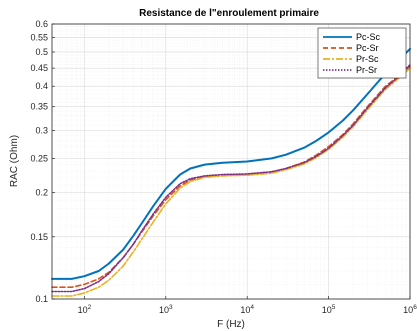 The image size is (417, 331). I want to click on y-tick-label: 0.6, so click(41, 24).